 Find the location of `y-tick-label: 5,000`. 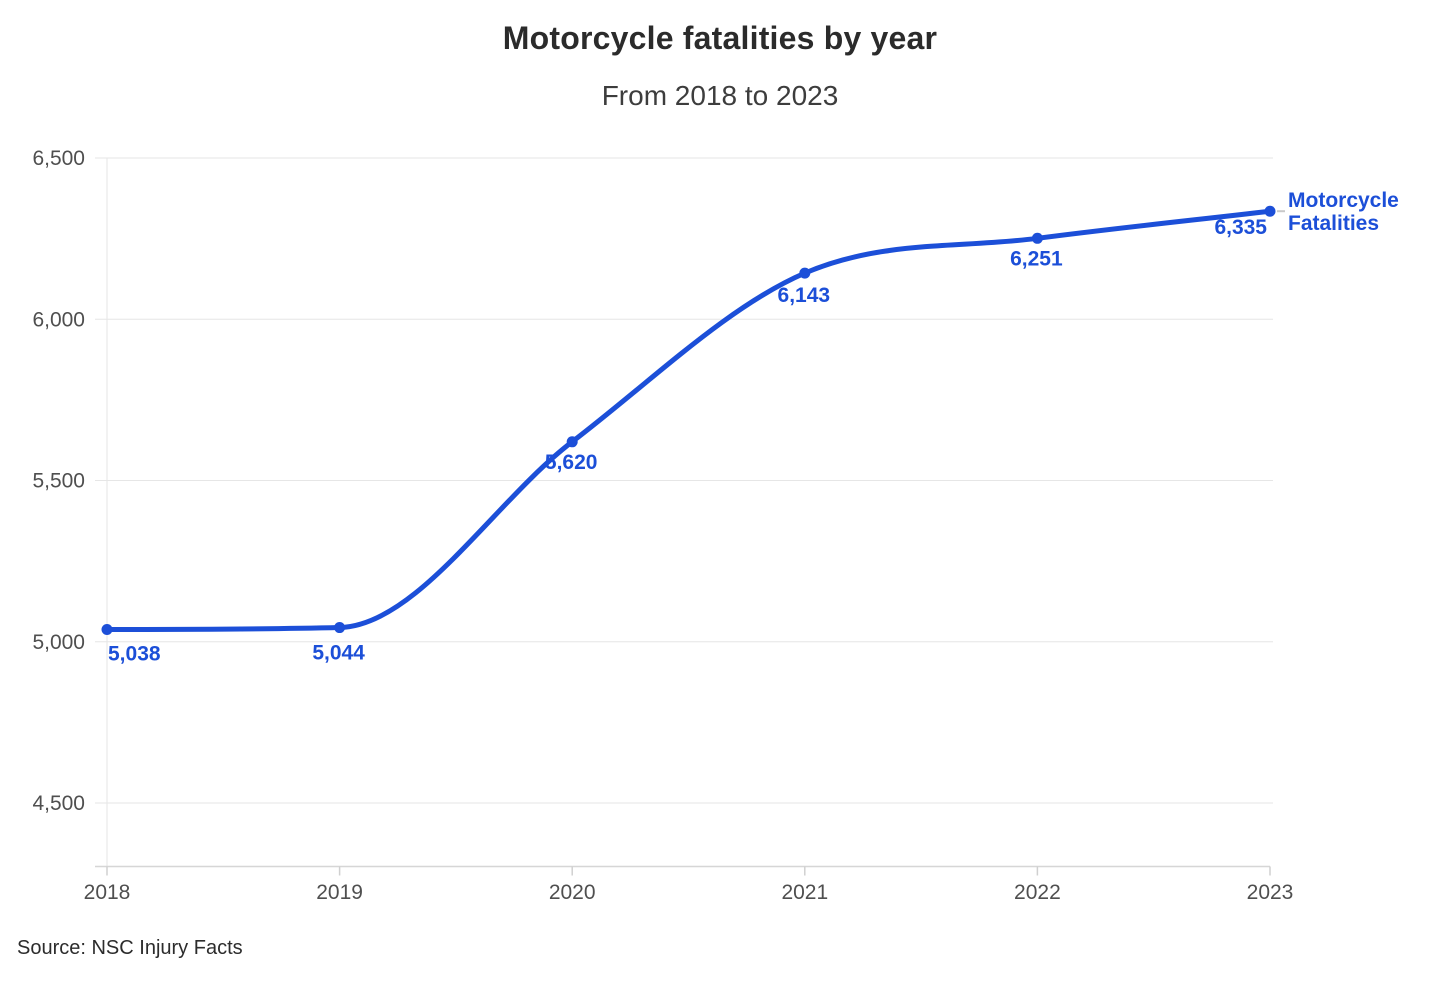

y-tick-label: 5,000 is located at coordinates (58, 642).